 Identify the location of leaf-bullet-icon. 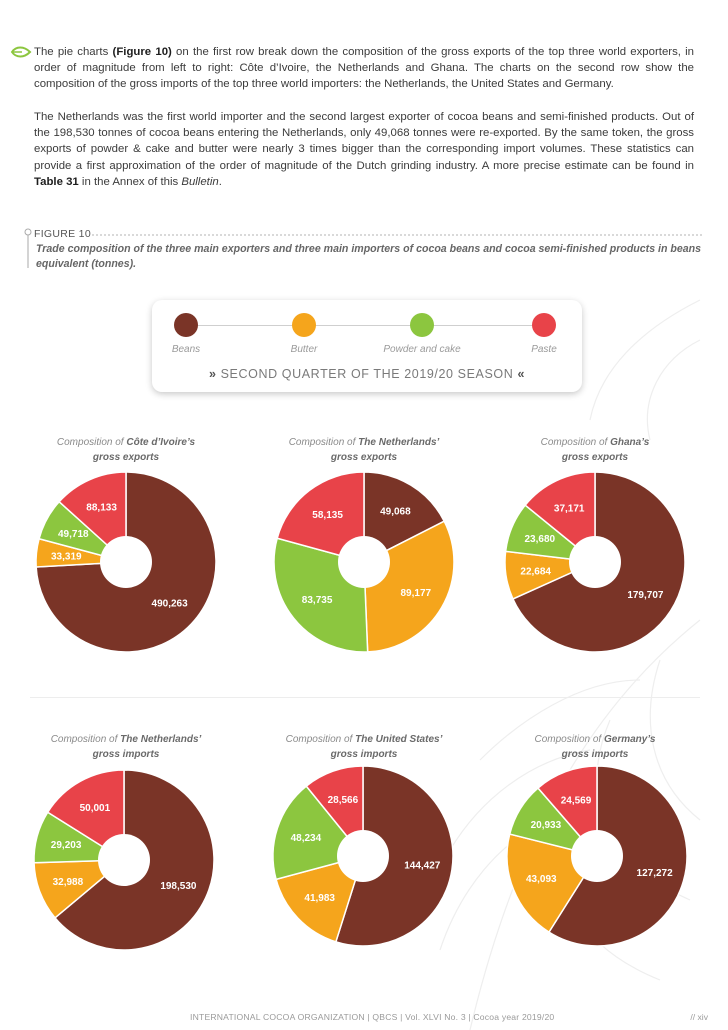
(21, 52).